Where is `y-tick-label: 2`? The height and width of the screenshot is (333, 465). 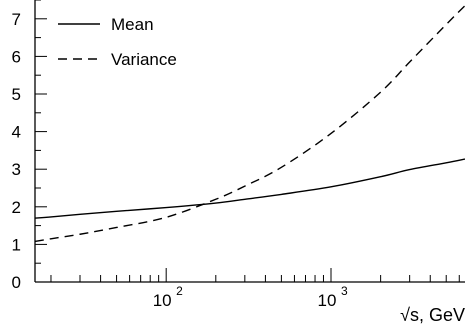 y-tick-label: 2 is located at coordinates (16, 207).